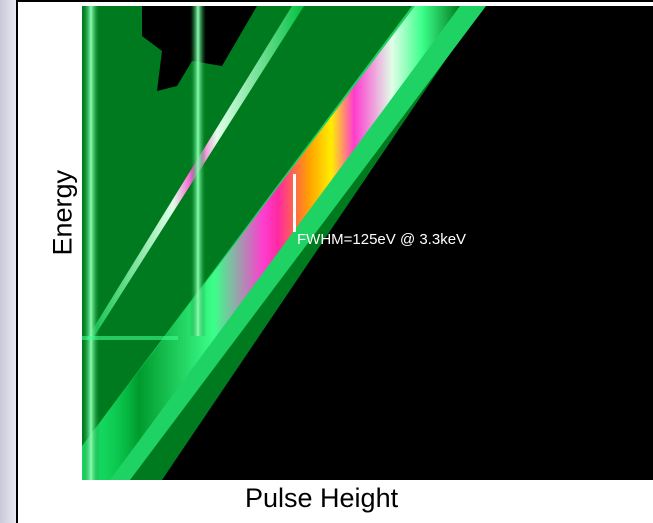 This screenshot has height=523, width=653. What do you see at coordinates (62, 212) in the screenshot?
I see `y-axis-label: Energy` at bounding box center [62, 212].